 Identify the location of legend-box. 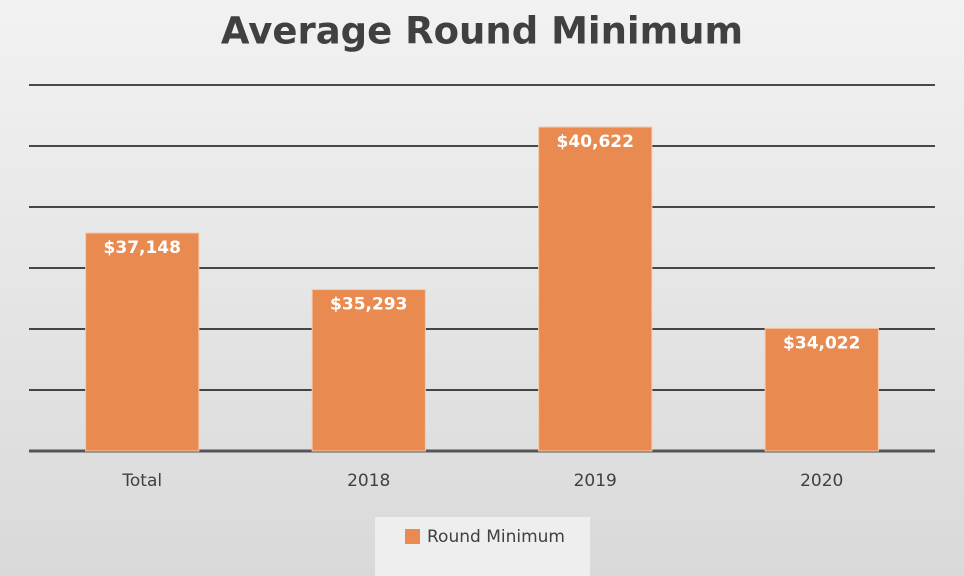
(482, 546).